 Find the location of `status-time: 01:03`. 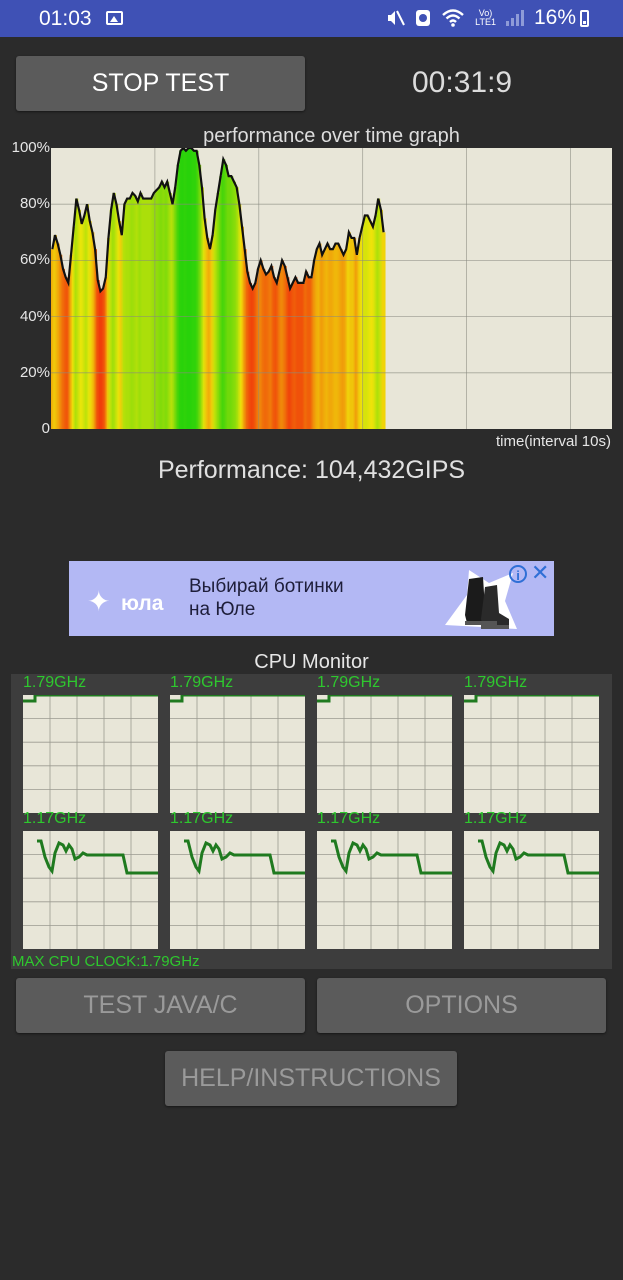

status-time: 01:03 is located at coordinates (65, 18).